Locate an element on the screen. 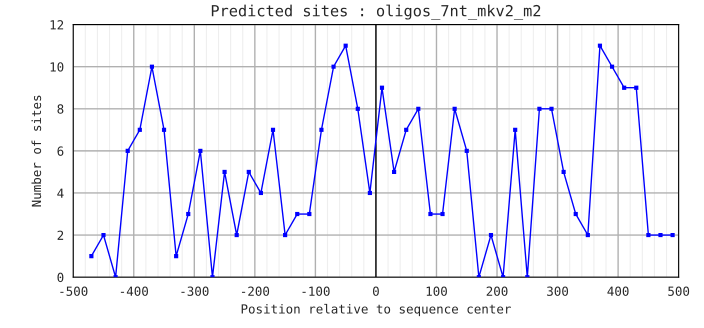  y-tick-label: 2 is located at coordinates (61, 235).